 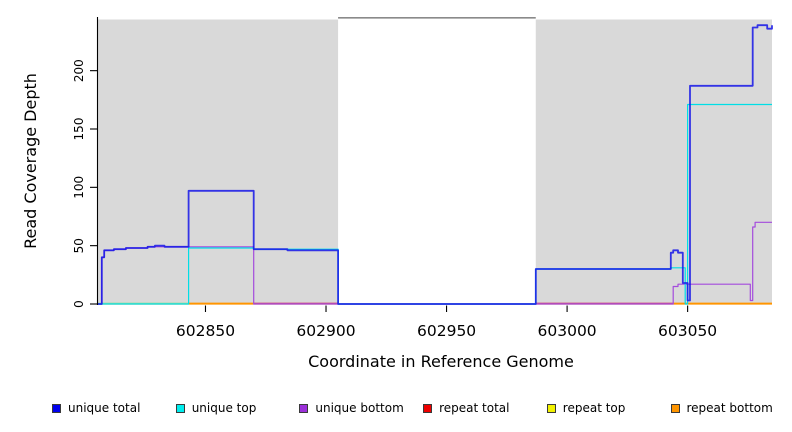 What do you see at coordinates (474, 408) in the screenshot?
I see `legend-label: repeat total` at bounding box center [474, 408].